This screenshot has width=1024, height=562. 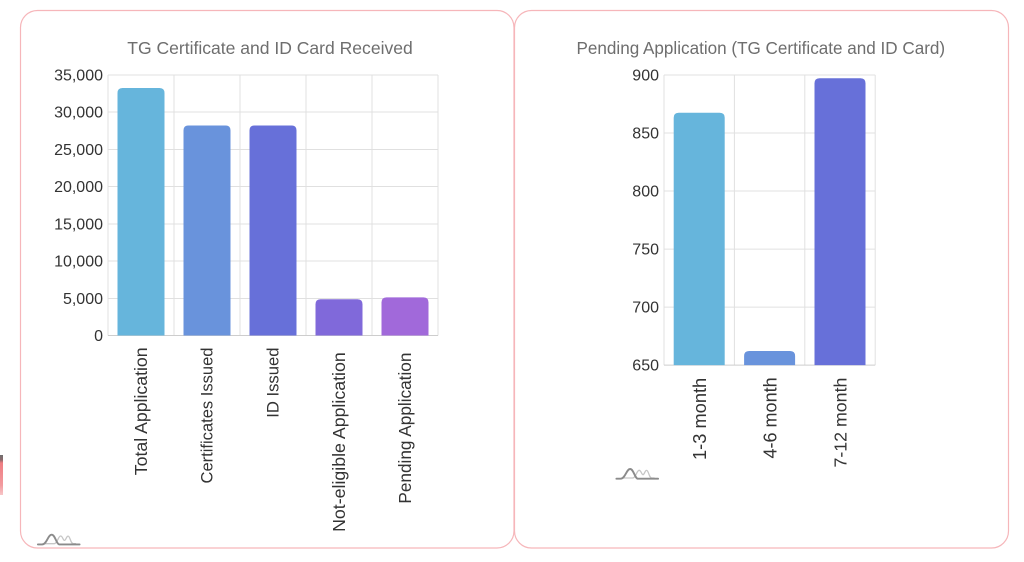 I want to click on svg-text: 850, so click(x=645, y=134).